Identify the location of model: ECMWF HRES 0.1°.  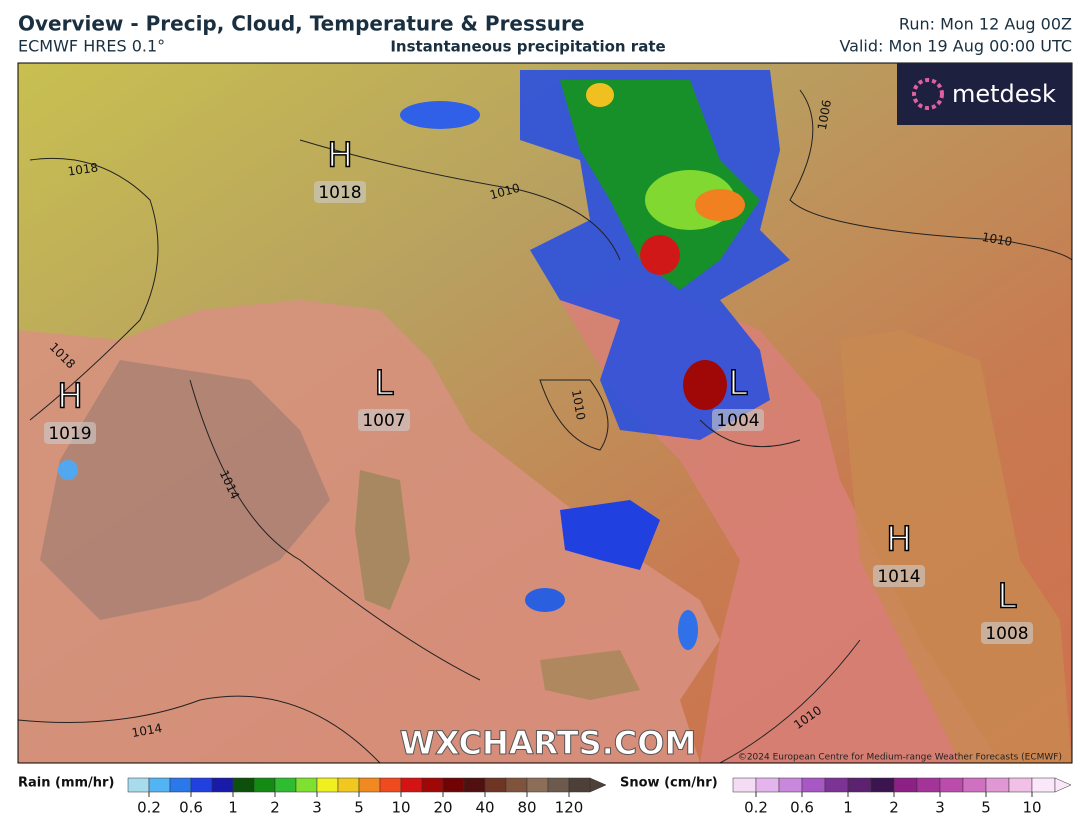
(91, 46).